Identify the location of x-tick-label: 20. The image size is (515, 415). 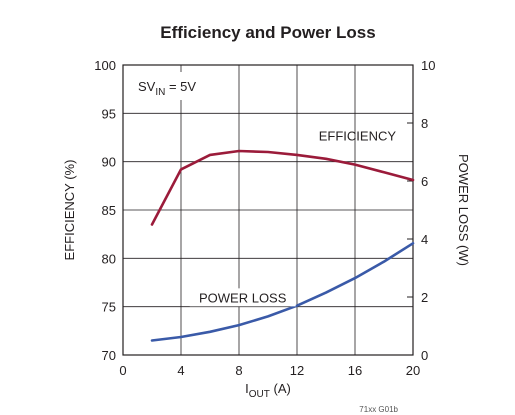
(413, 370).